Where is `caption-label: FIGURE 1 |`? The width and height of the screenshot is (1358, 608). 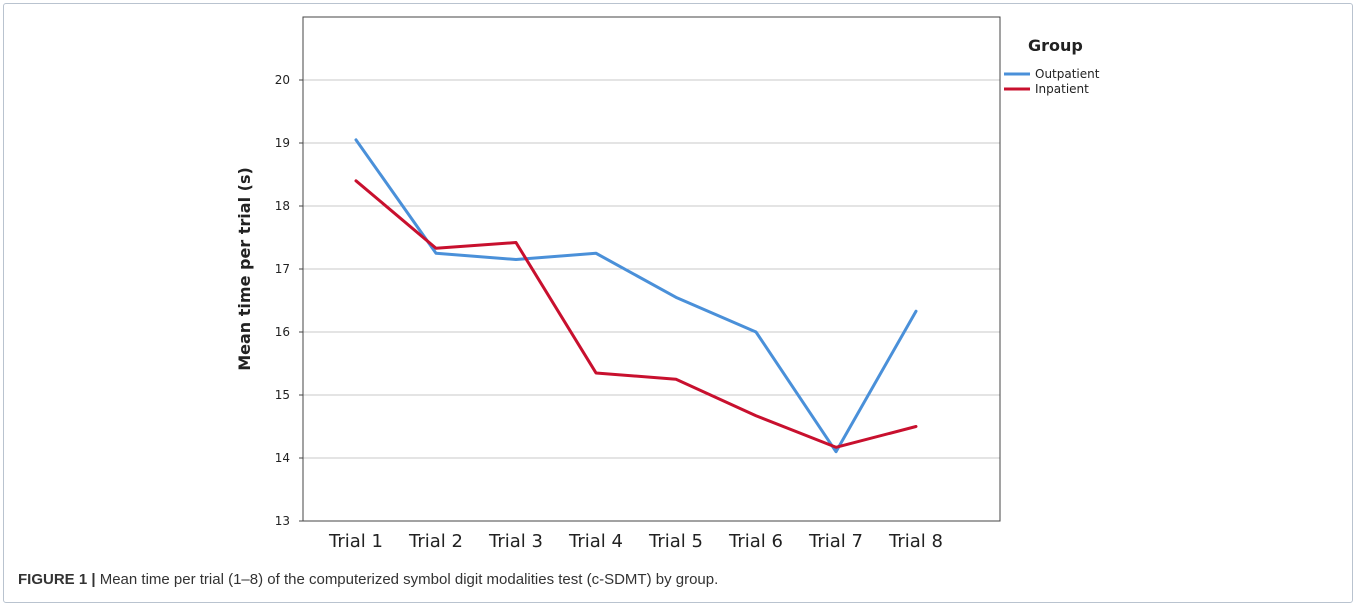
caption-label: FIGURE 1 | is located at coordinates (57, 579).